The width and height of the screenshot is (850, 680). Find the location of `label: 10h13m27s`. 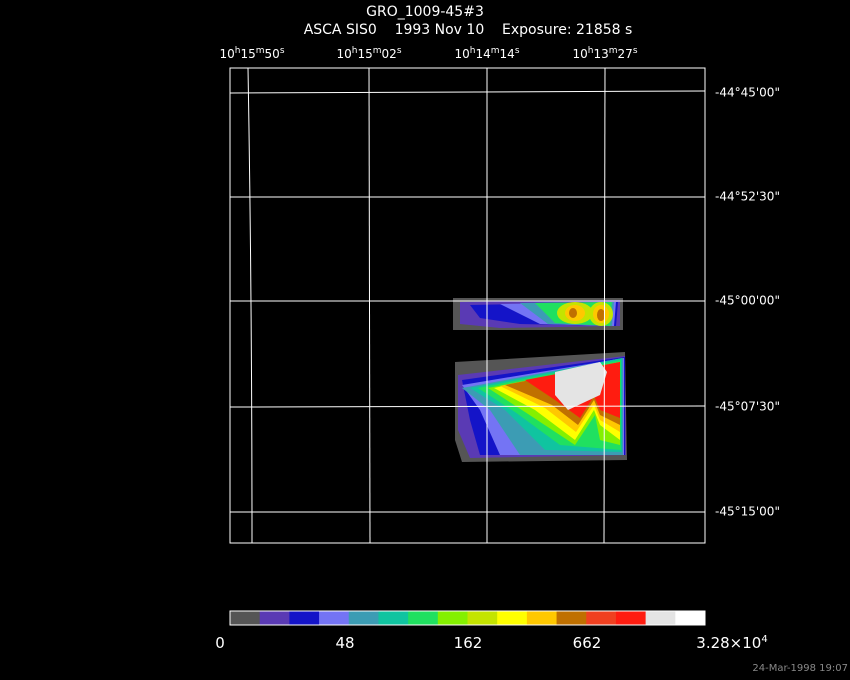

label: 10h13m27s is located at coordinates (604, 53).